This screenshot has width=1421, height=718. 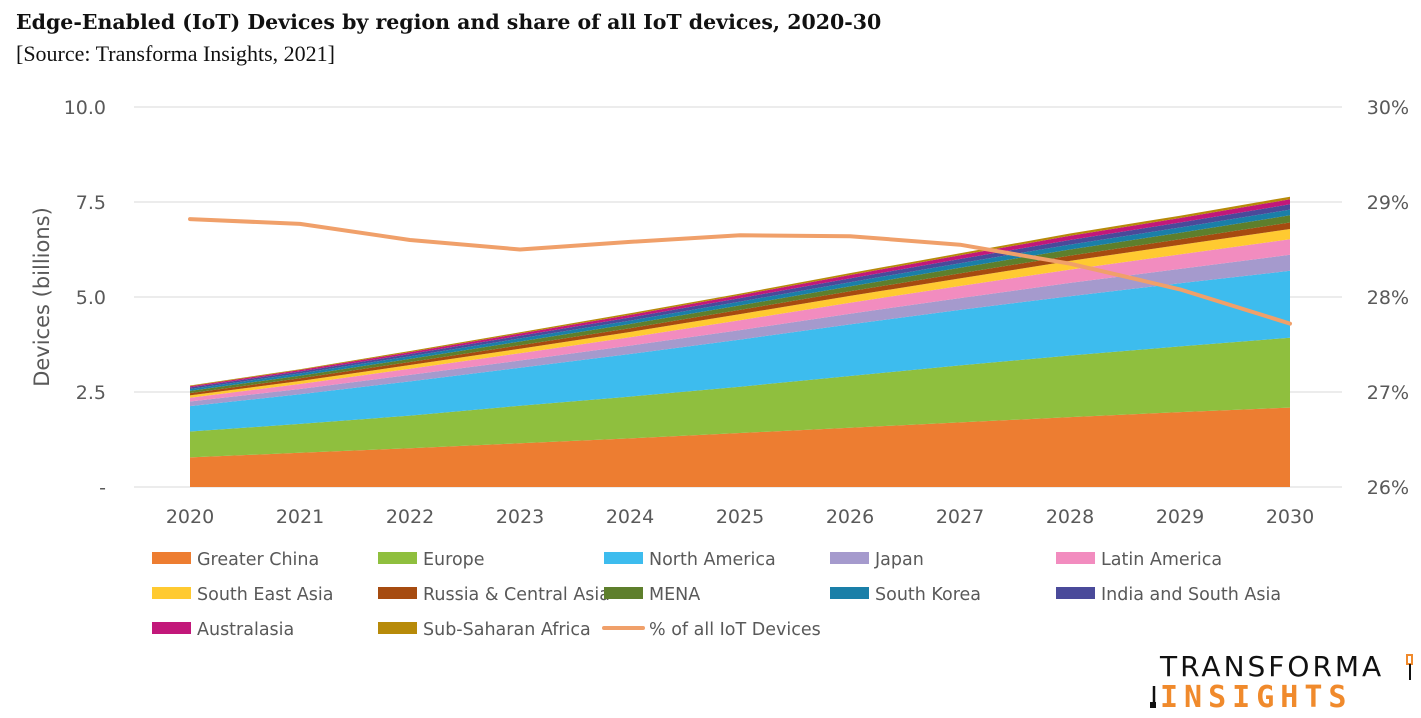 What do you see at coordinates (507, 630) in the screenshot?
I see `legend-label: Sub-Saharan Africa` at bounding box center [507, 630].